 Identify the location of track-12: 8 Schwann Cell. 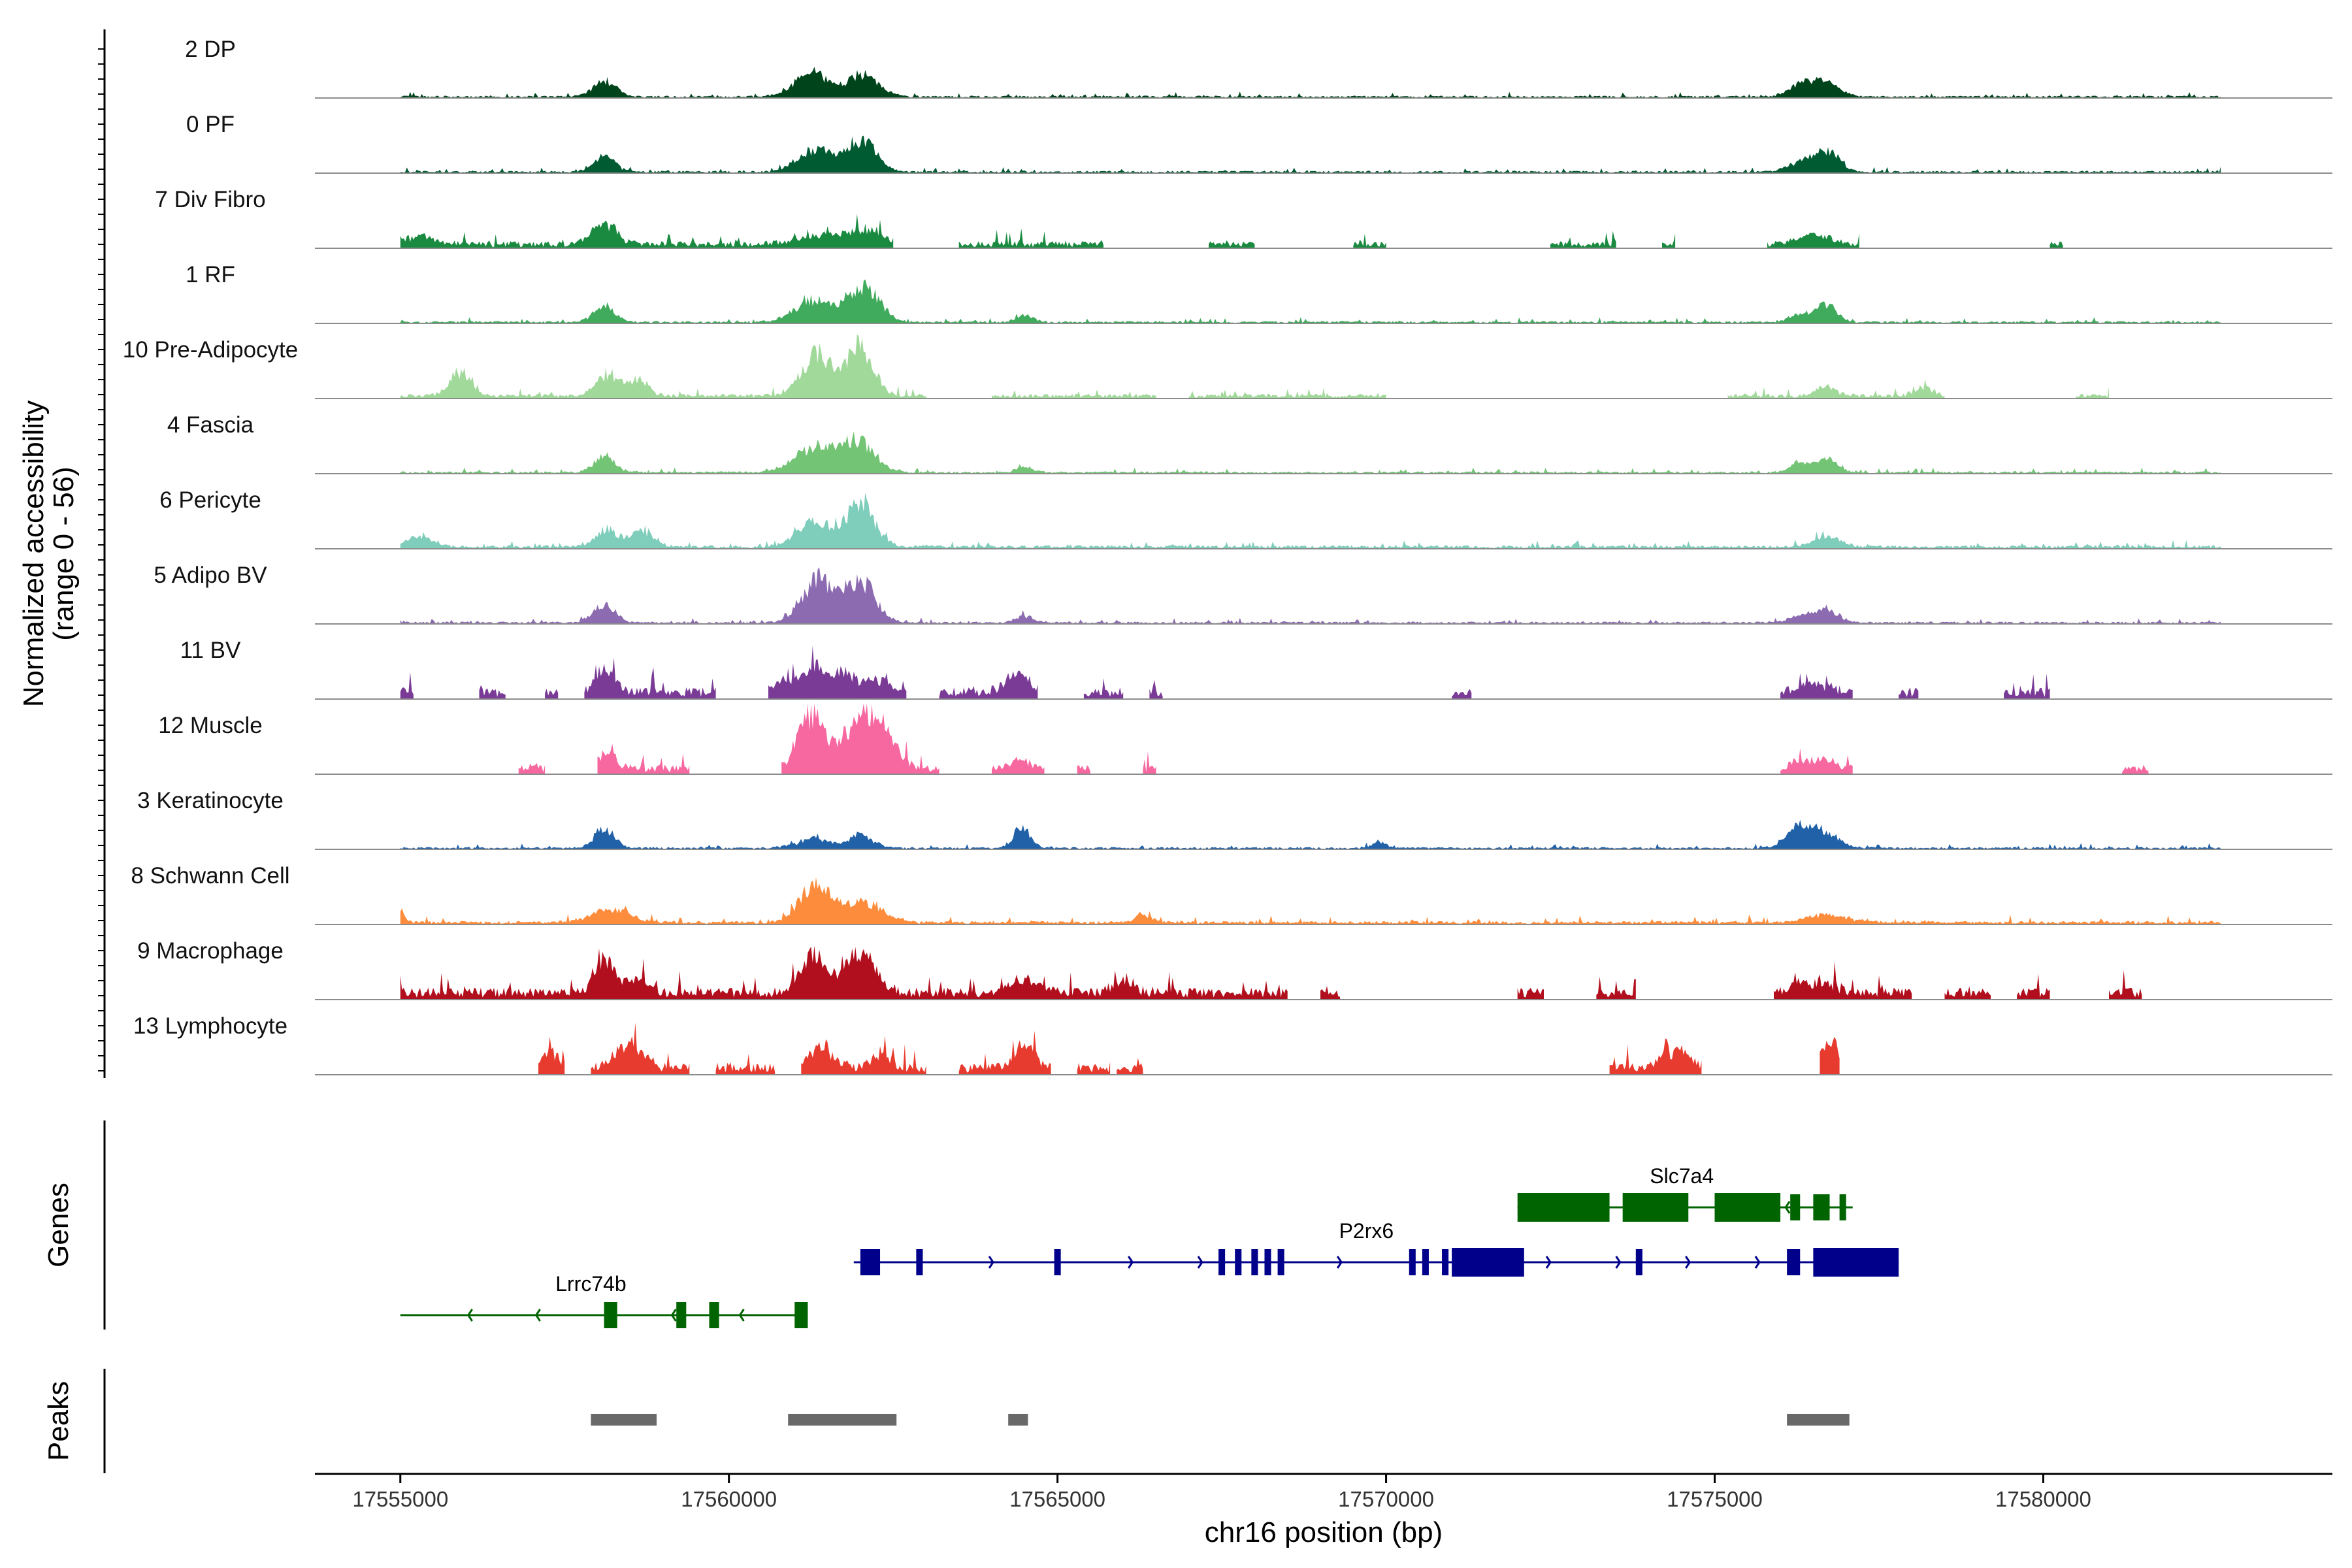
(1231, 894).